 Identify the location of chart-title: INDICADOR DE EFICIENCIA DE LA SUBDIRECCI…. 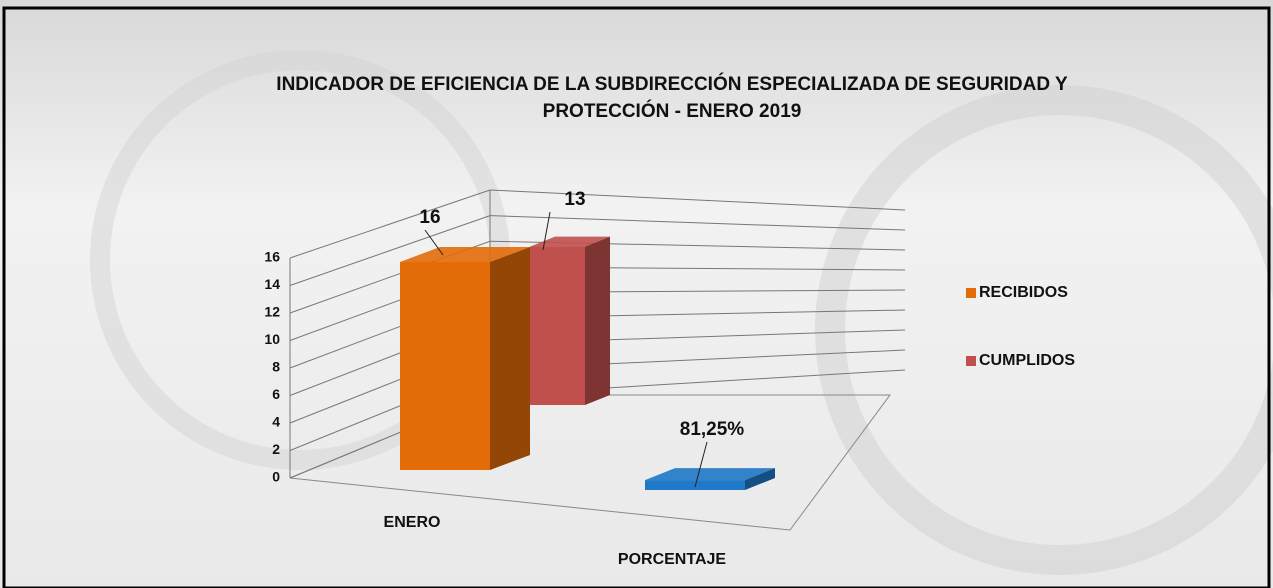
(672, 84).